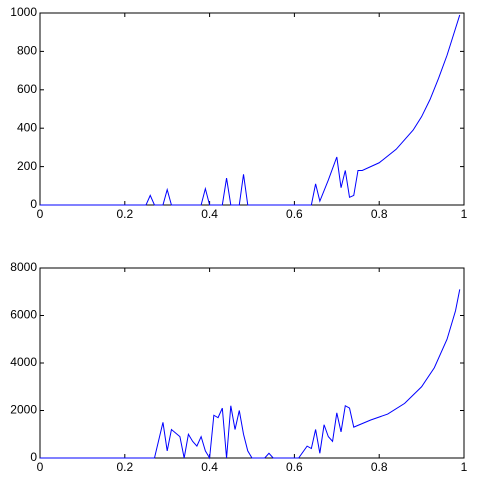 The image size is (480, 490). Describe the element at coordinates (27, 127) in the screenshot. I see `y-tick-label: 400` at that location.